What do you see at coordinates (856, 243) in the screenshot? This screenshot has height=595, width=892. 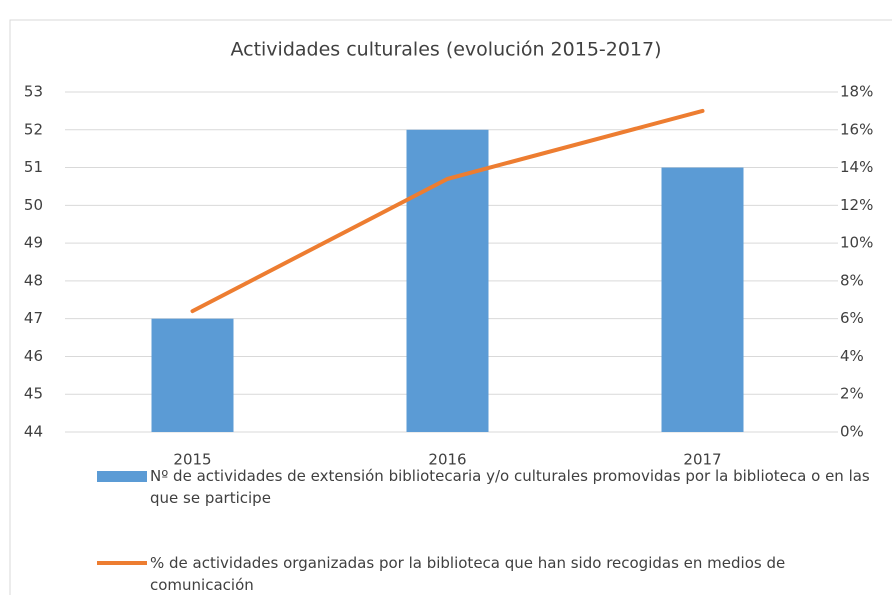 I see `y2-tick-label: 10%` at bounding box center [856, 243].